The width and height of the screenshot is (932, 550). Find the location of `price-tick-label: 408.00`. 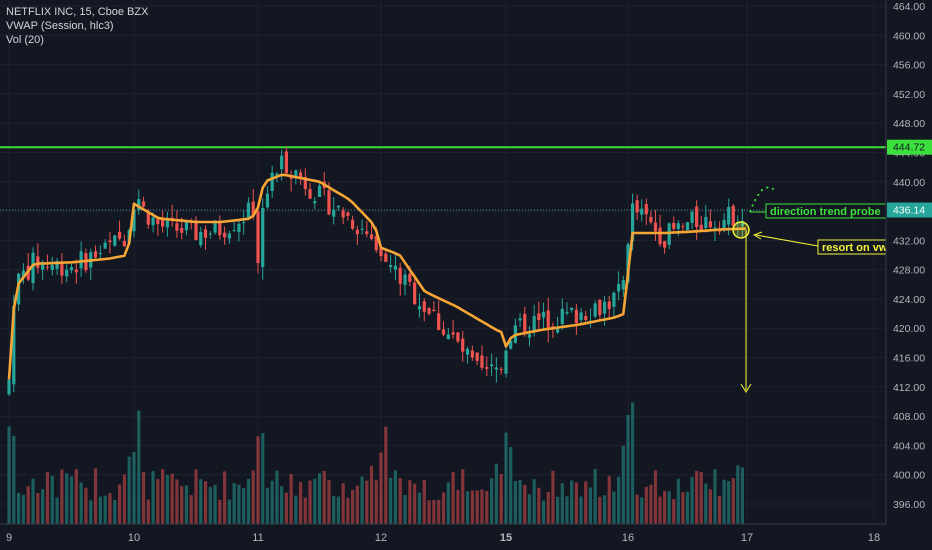

price-tick-label: 408.00 is located at coordinates (909, 417).